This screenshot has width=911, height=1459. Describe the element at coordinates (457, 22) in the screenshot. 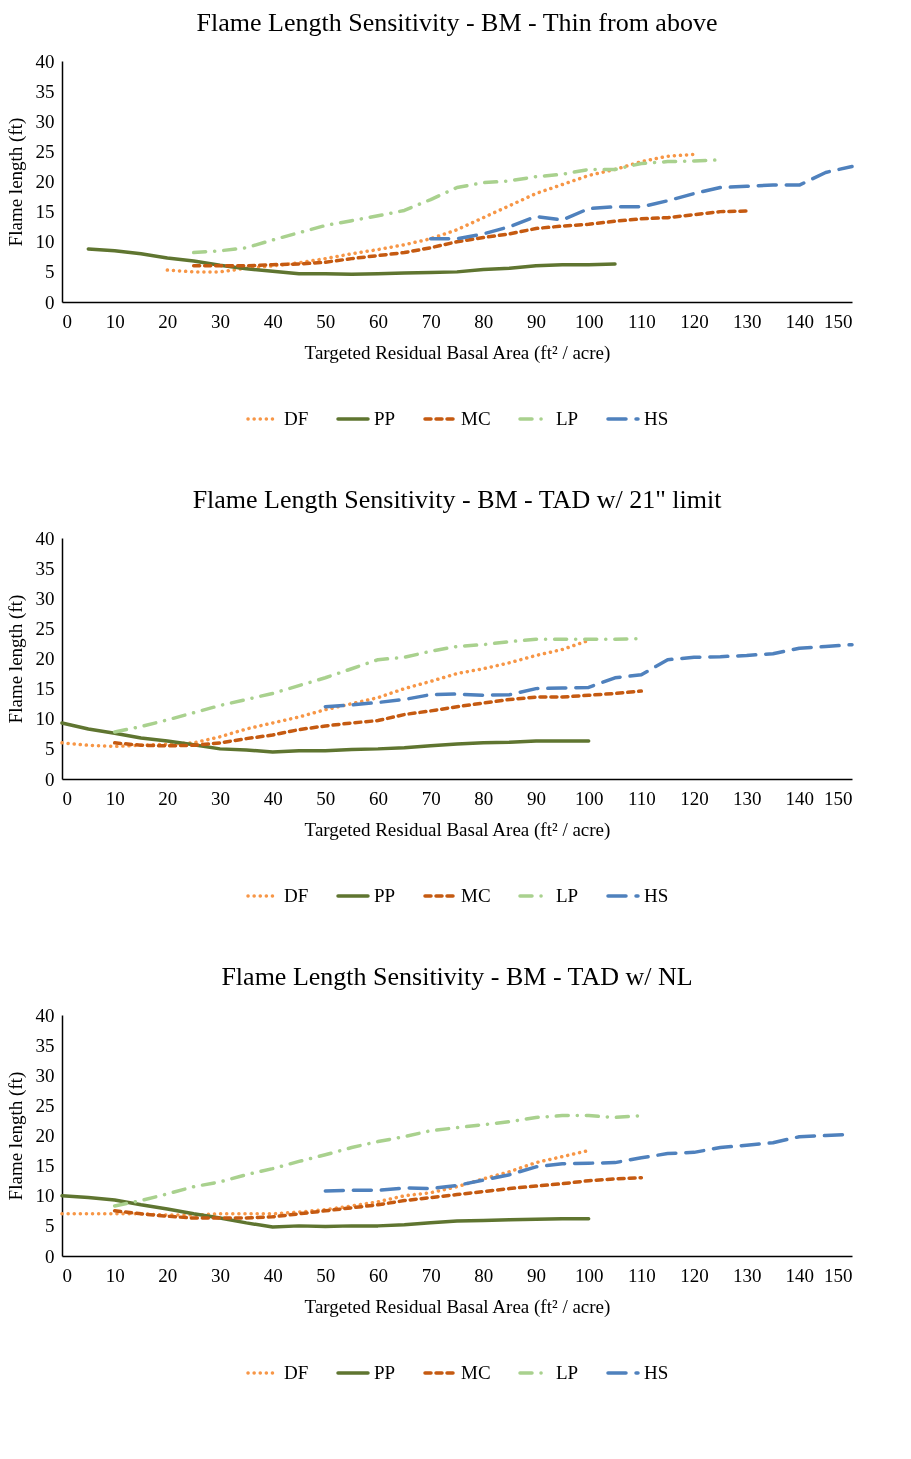

I see `chart-title: Flame Length Sensitivity - BM - Thin from above` at that location.